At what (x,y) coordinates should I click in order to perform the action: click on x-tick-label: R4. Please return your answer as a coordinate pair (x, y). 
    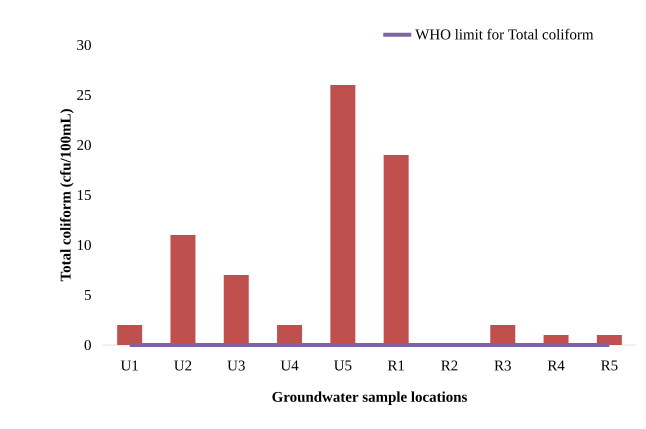
    Looking at the image, I should click on (556, 365).